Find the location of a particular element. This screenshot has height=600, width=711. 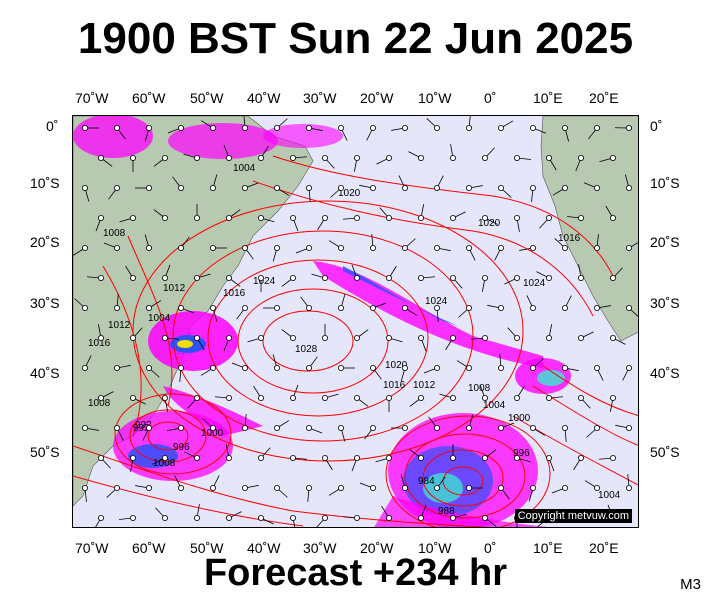

lat-label: 10˚S is located at coordinates (45, 183).